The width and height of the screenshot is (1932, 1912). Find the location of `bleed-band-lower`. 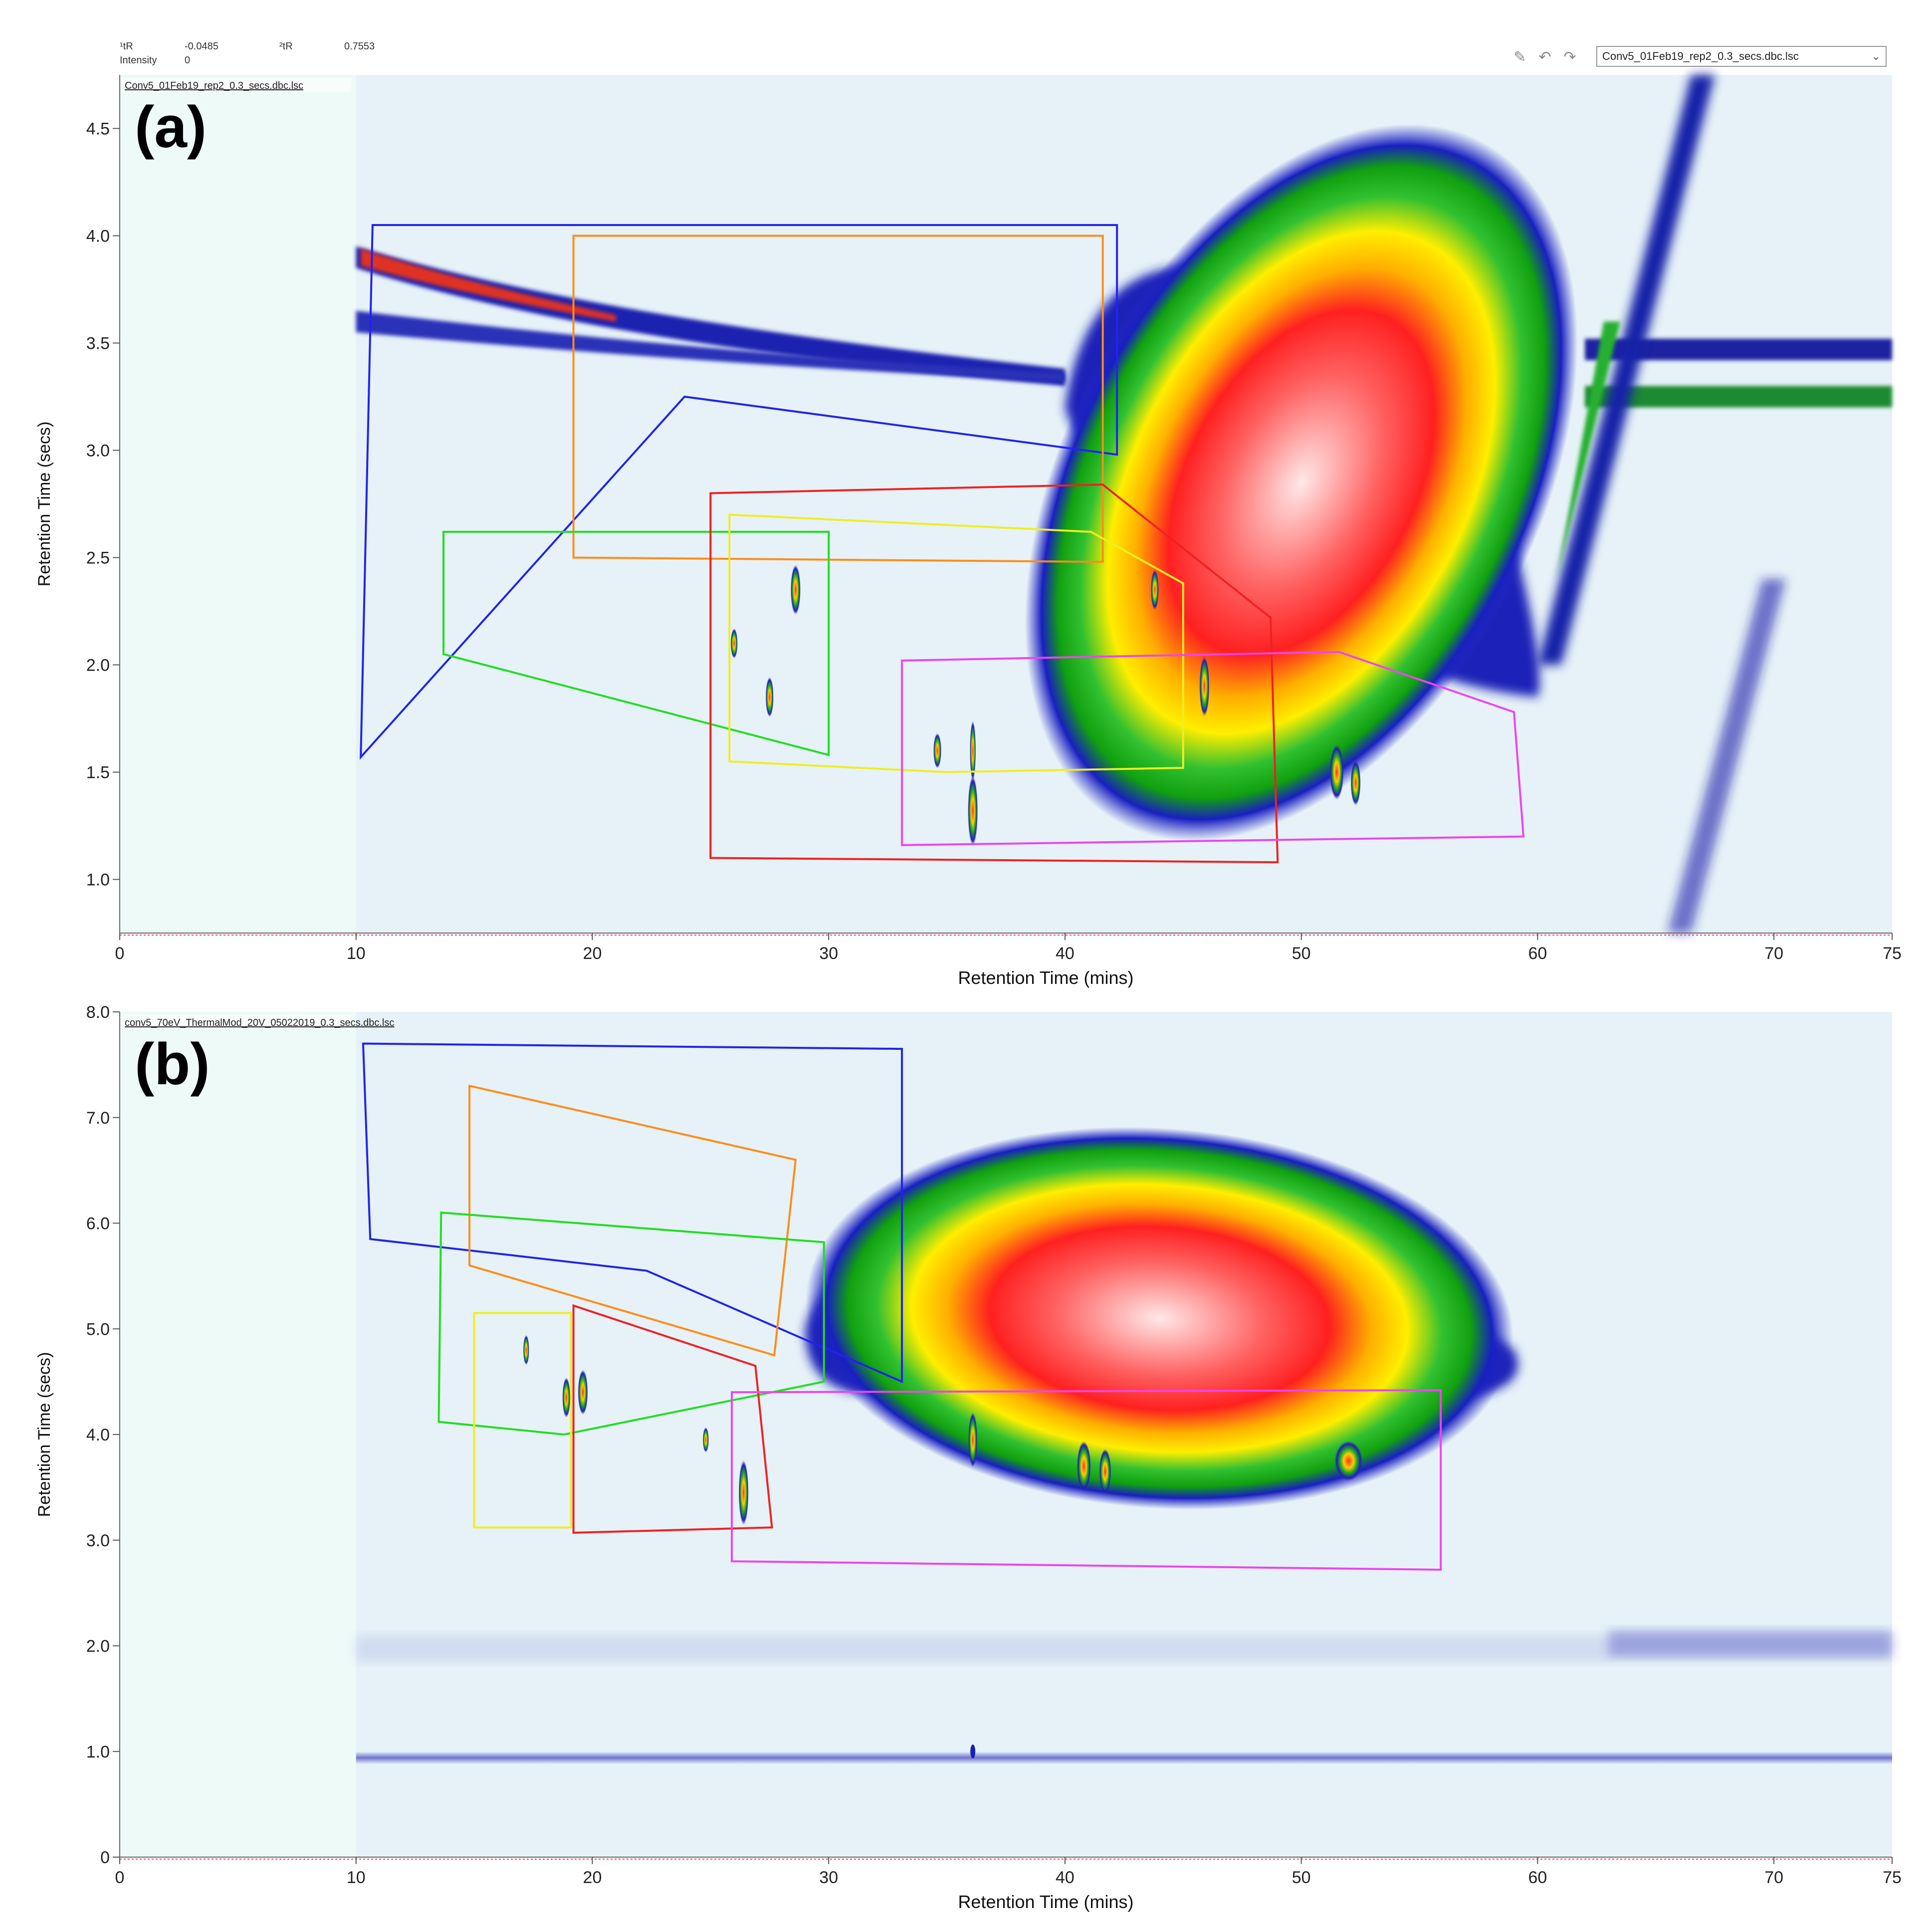

bleed-band-lower is located at coordinates (710, 346).